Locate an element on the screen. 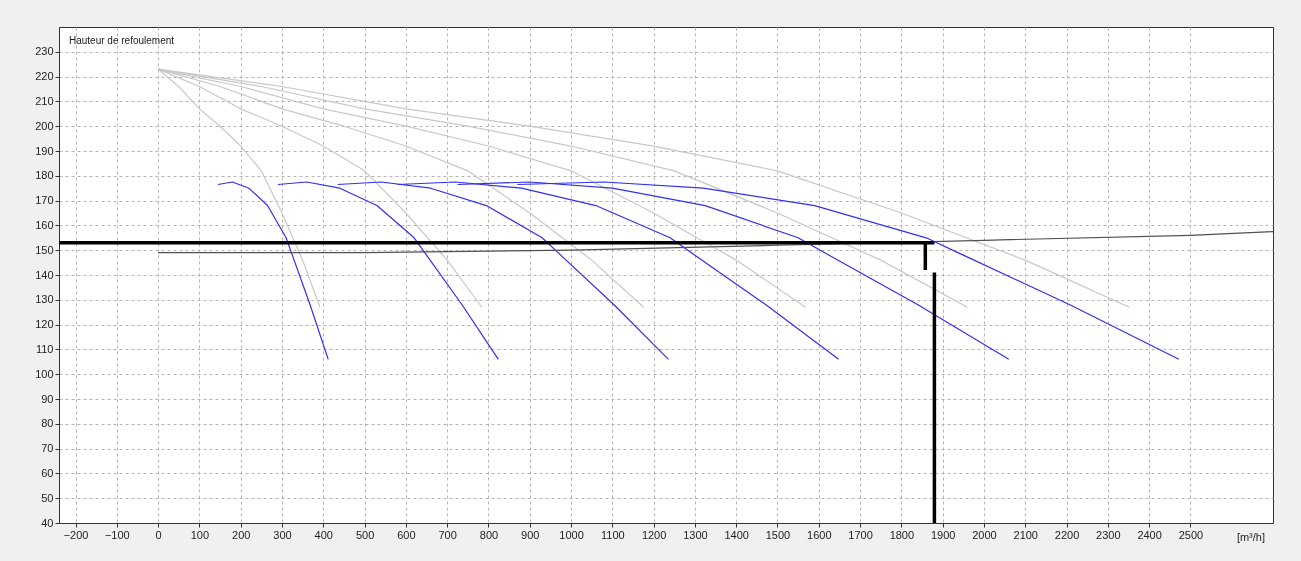  x-tick-label: 600 is located at coordinates (406, 534).